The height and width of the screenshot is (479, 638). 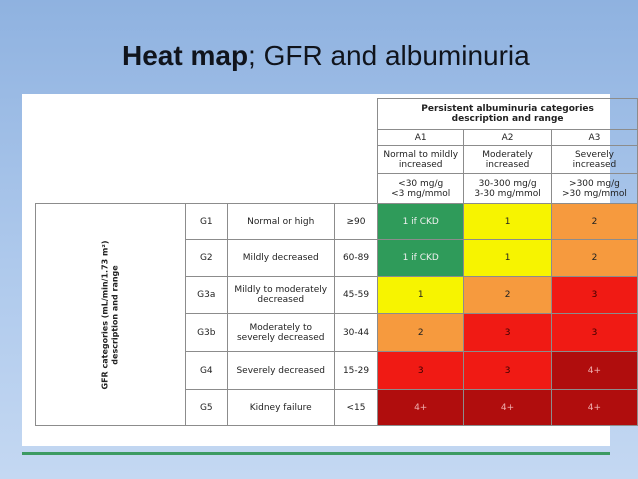 I want to click on slide-title-rest: ; GFR and albuminuria, so click(x=389, y=55).